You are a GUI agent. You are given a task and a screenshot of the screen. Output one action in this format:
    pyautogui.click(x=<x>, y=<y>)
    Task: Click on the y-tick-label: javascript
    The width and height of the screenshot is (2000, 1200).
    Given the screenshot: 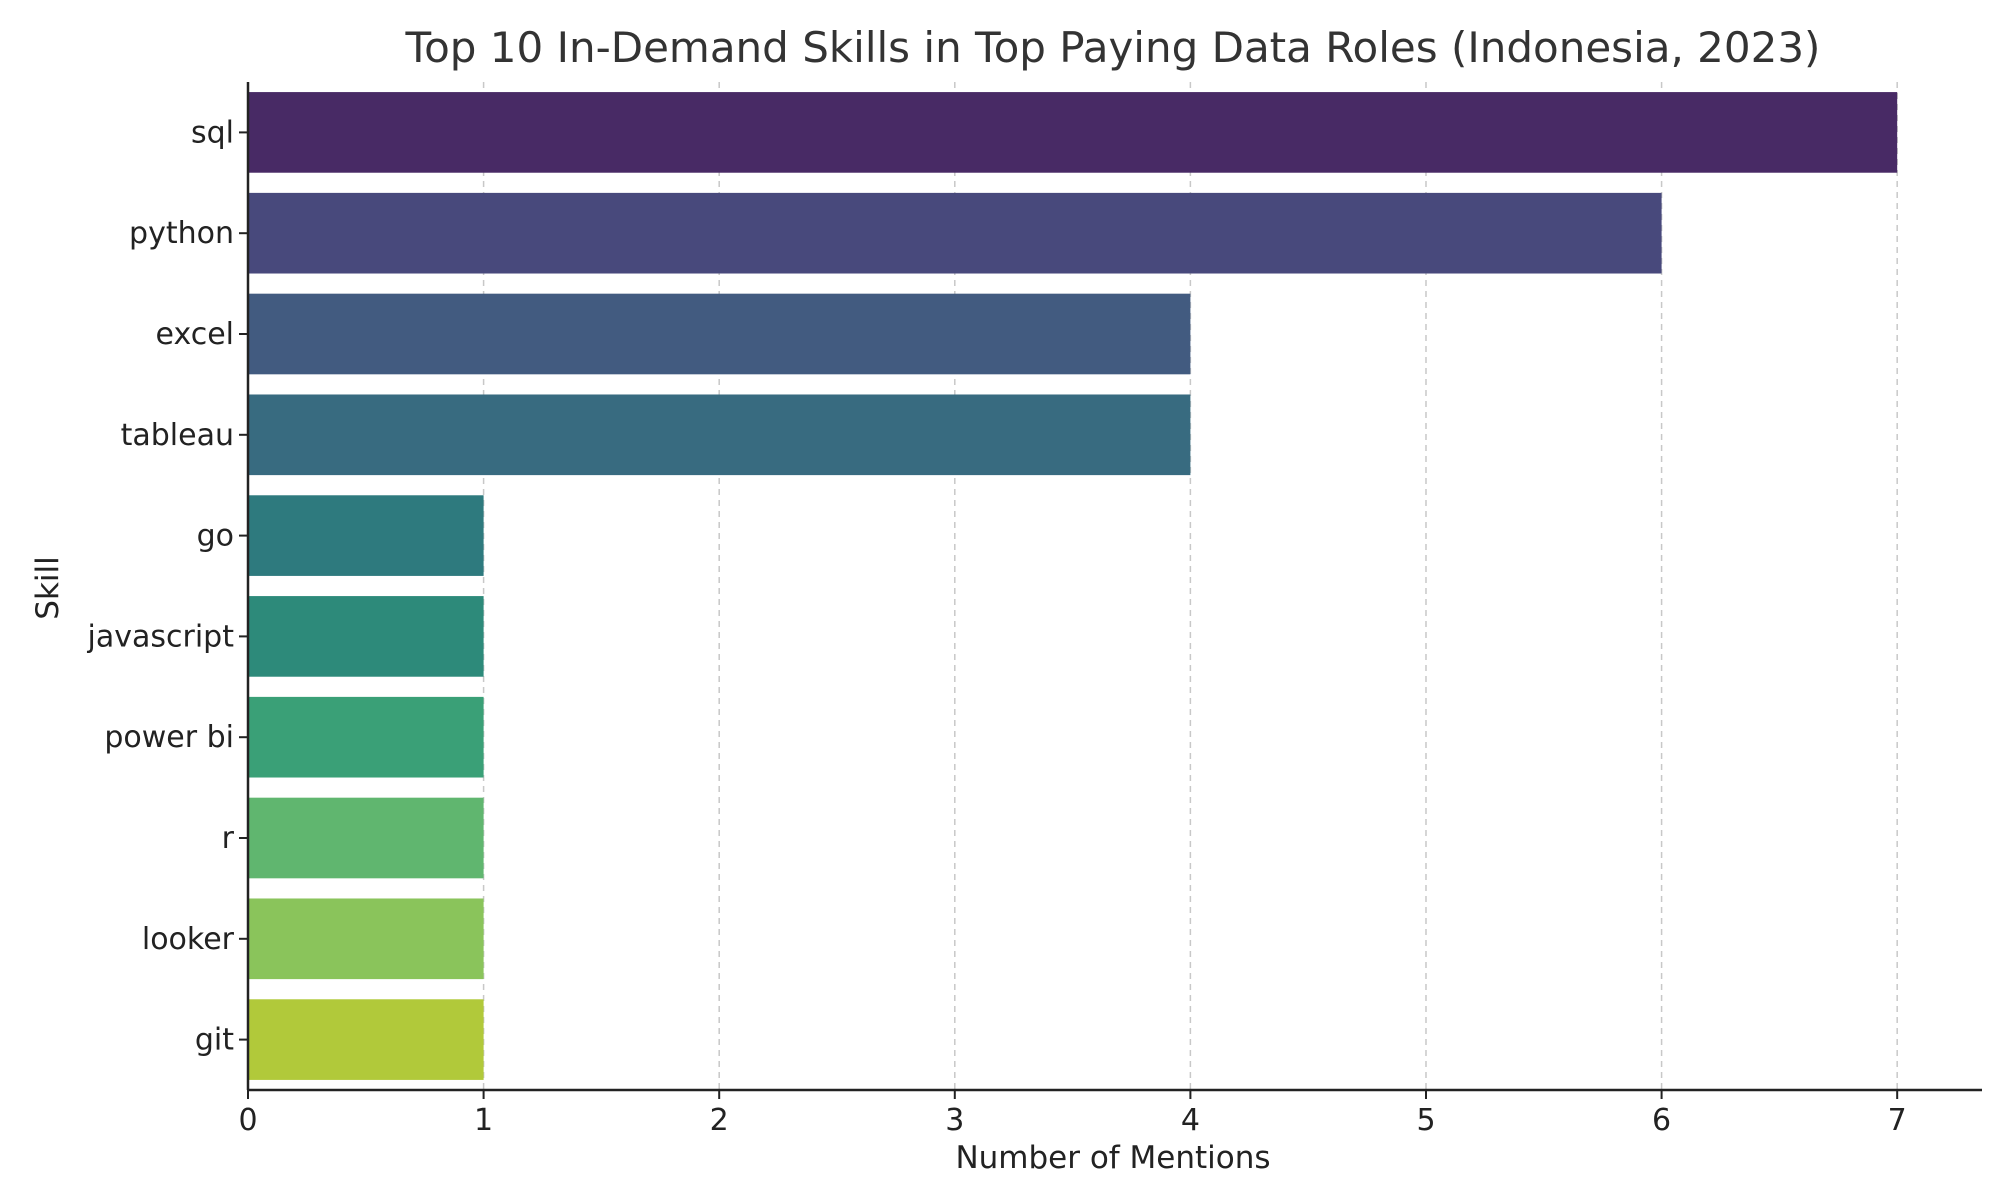 What is the action you would take?
    pyautogui.click(x=161, y=636)
    